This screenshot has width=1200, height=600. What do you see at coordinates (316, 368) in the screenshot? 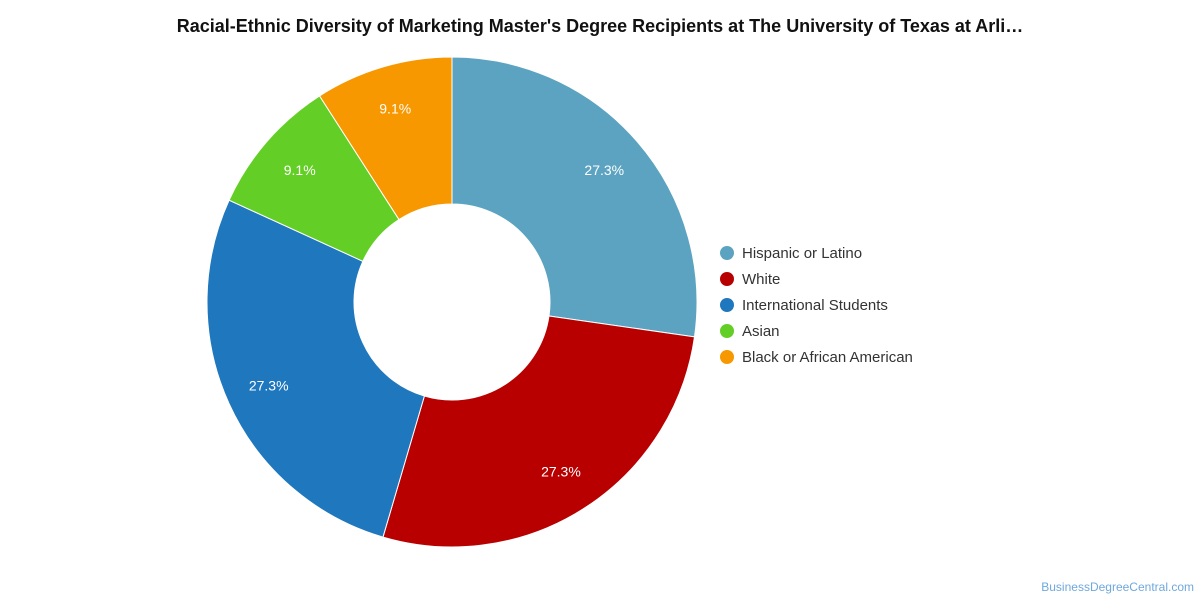
I see `slice-international-students` at bounding box center [316, 368].